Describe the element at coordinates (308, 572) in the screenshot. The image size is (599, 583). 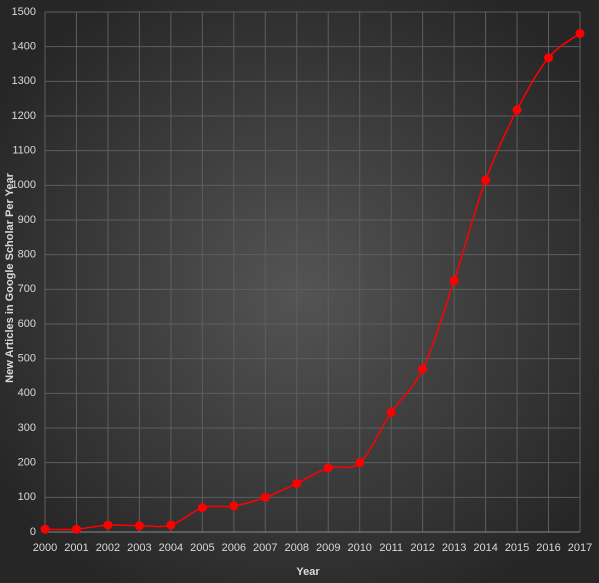
I see `x-axis-label: Year` at that location.